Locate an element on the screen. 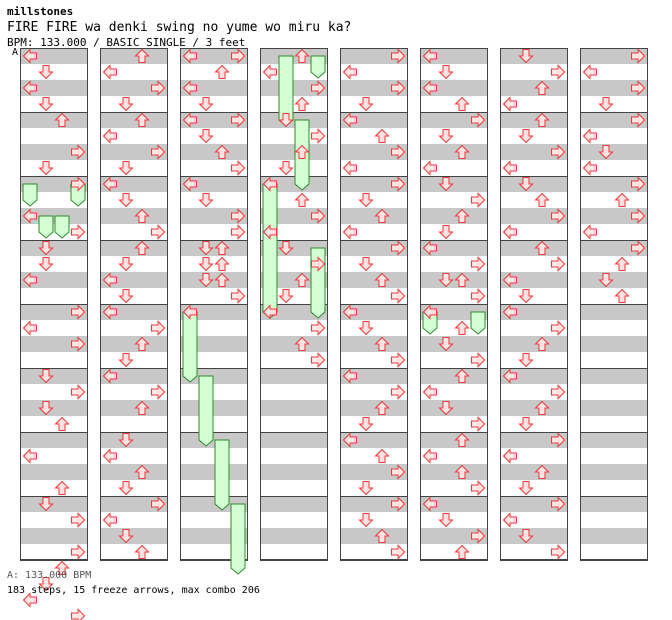 This screenshot has height=620, width=672. bpm-legend: A: 133.000 BPM is located at coordinates (49, 575).